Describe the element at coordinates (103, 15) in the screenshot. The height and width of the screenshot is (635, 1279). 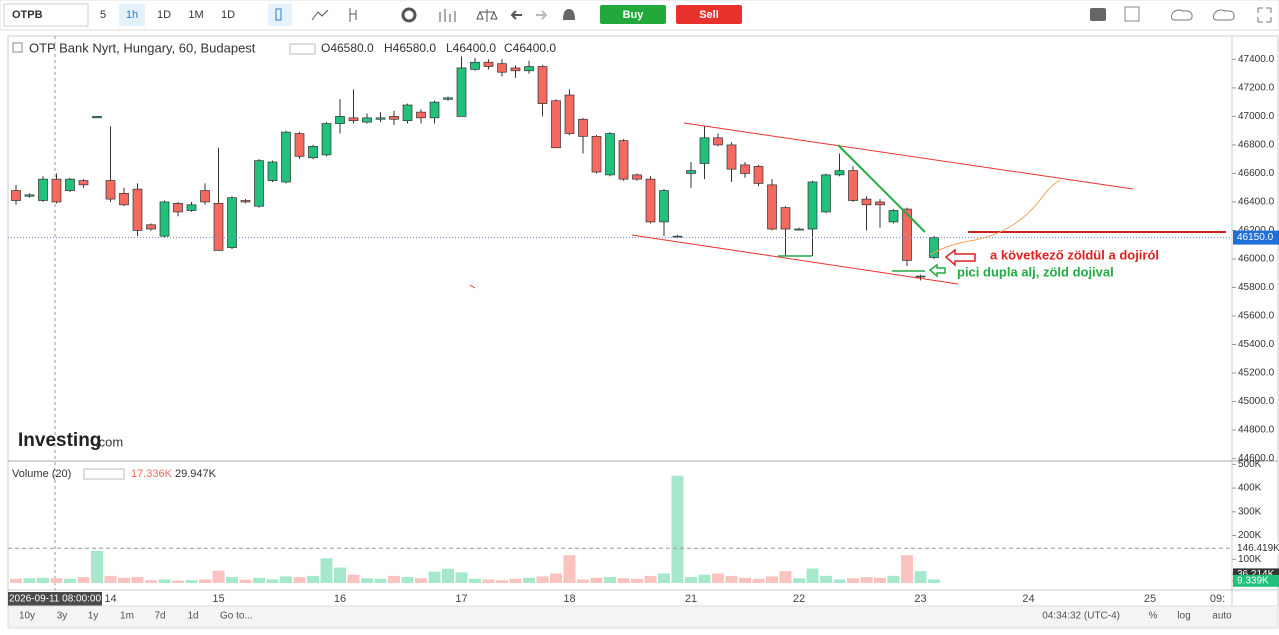
I see `interval-button: 5` at that location.